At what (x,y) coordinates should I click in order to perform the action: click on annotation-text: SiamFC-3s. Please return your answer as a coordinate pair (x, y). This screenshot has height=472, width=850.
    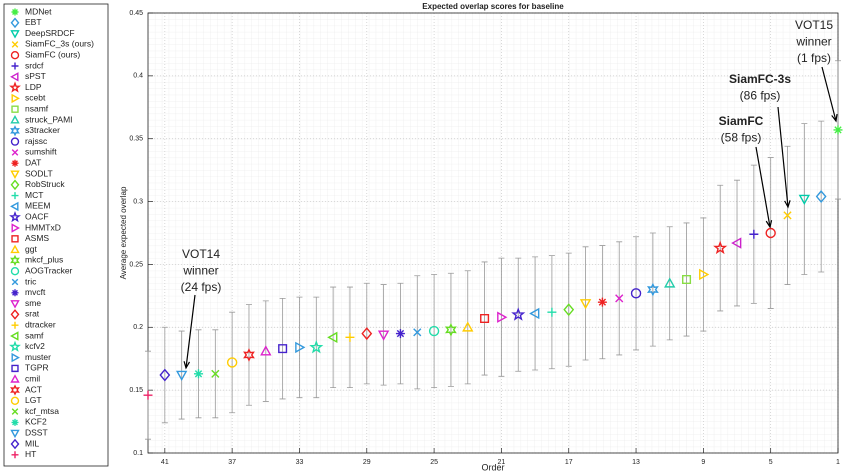
    Looking at the image, I should click on (760, 79).